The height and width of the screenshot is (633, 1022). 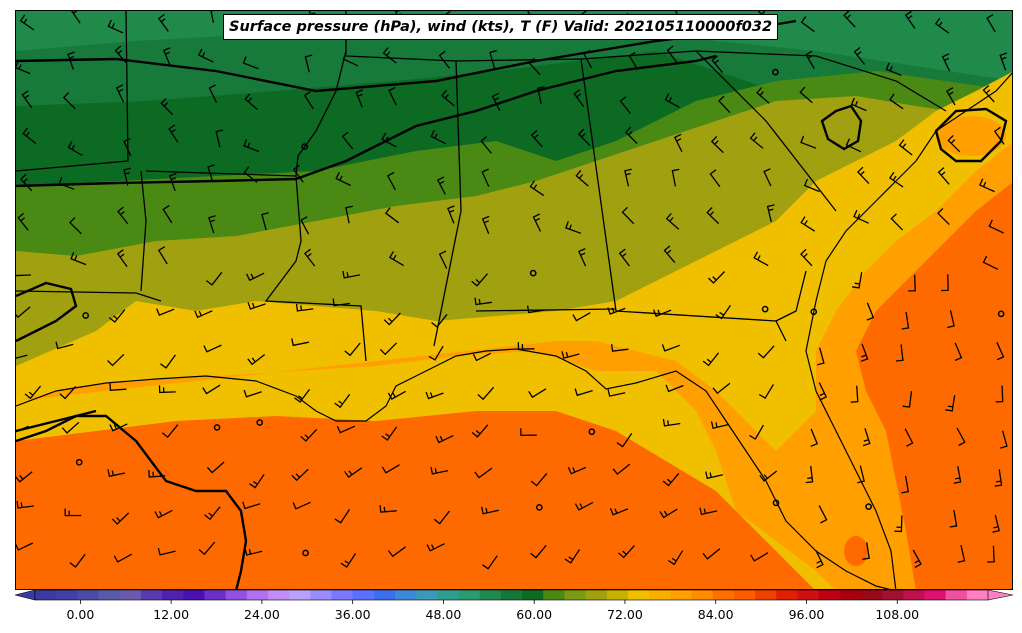 I want to click on colorbar-tick-label: 24.00, so click(x=261, y=614).